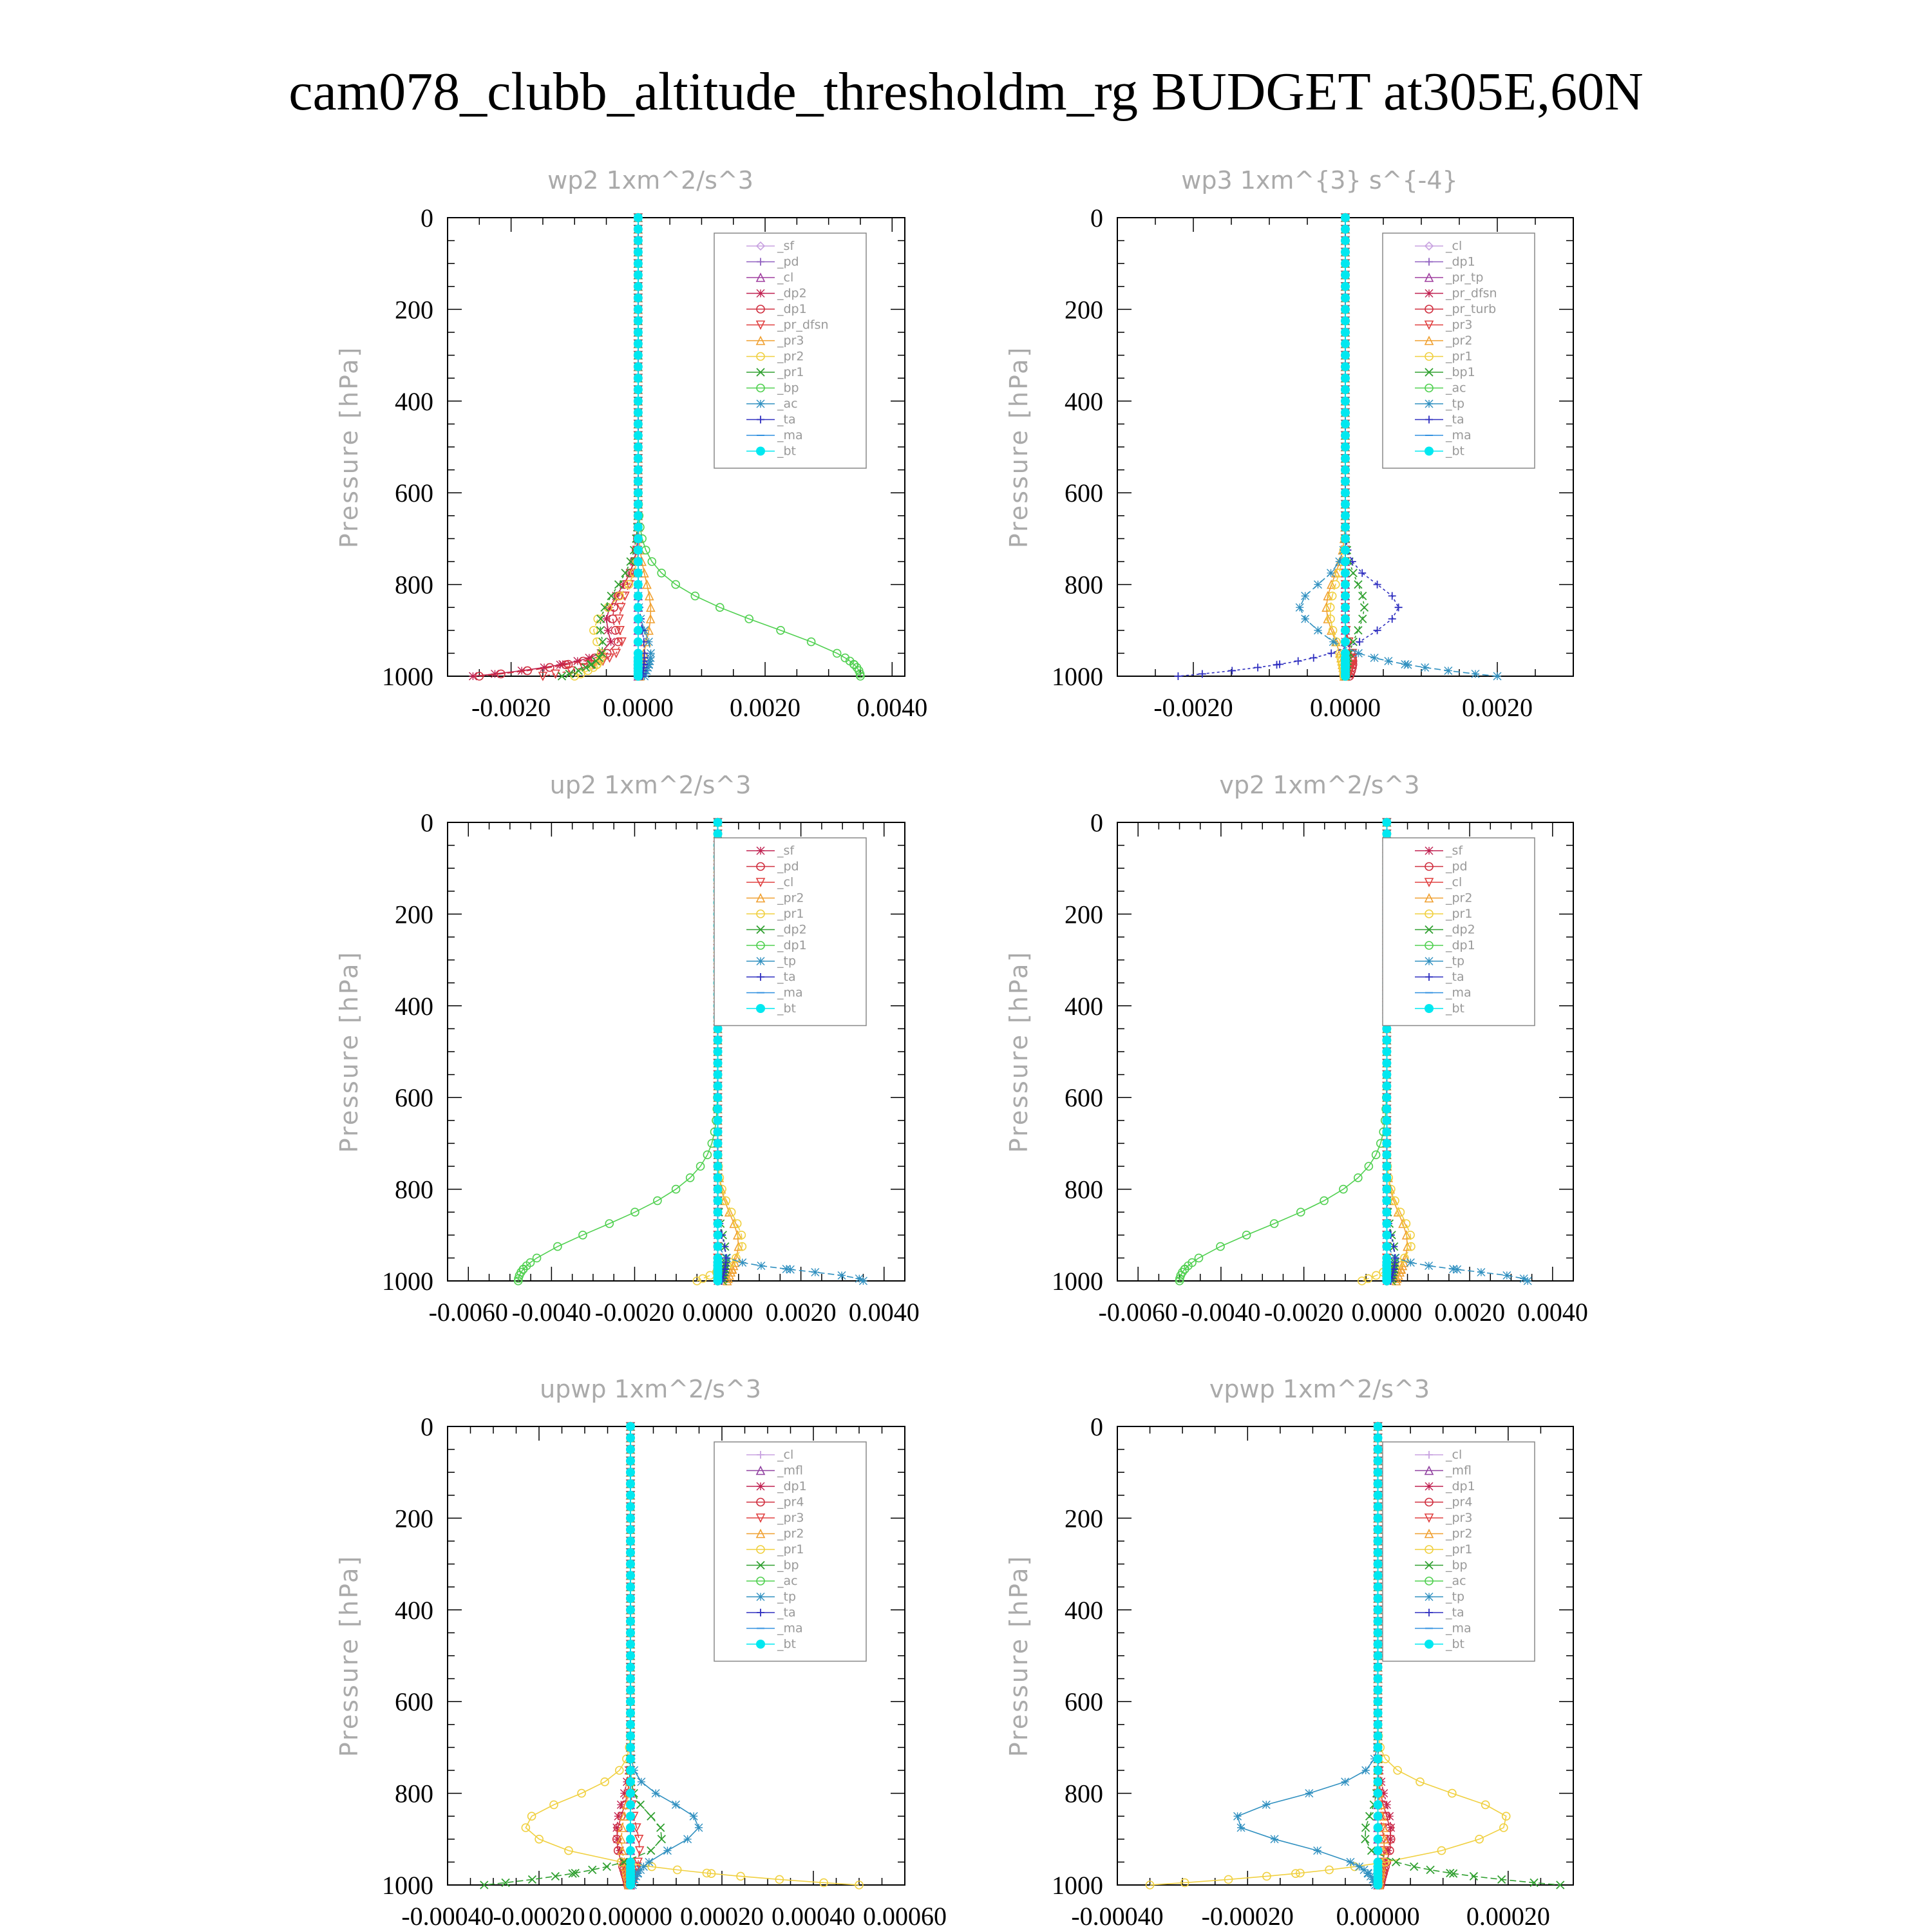 This screenshot has height=1932, width=1932. What do you see at coordinates (788, 867) in the screenshot?
I see `legend-label: _pd` at bounding box center [788, 867].